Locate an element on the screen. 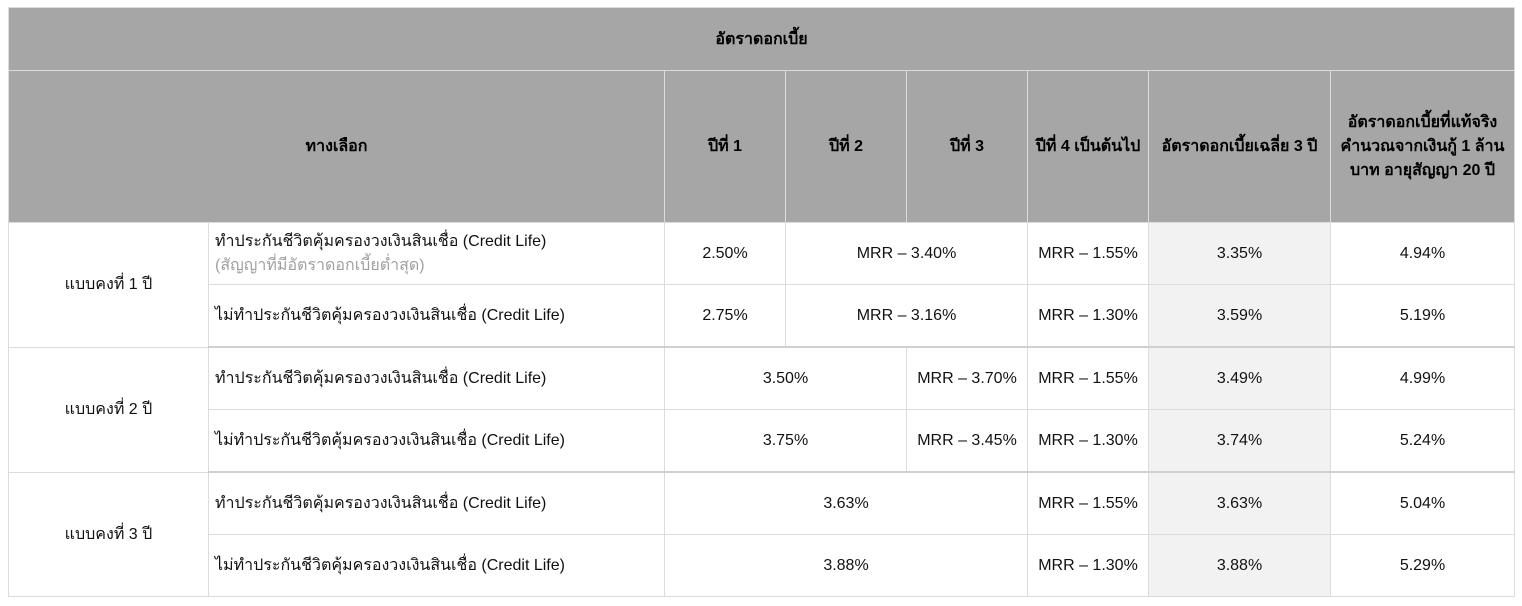 The image size is (1522, 606). rate-effective: 5.24% is located at coordinates (1422, 441).